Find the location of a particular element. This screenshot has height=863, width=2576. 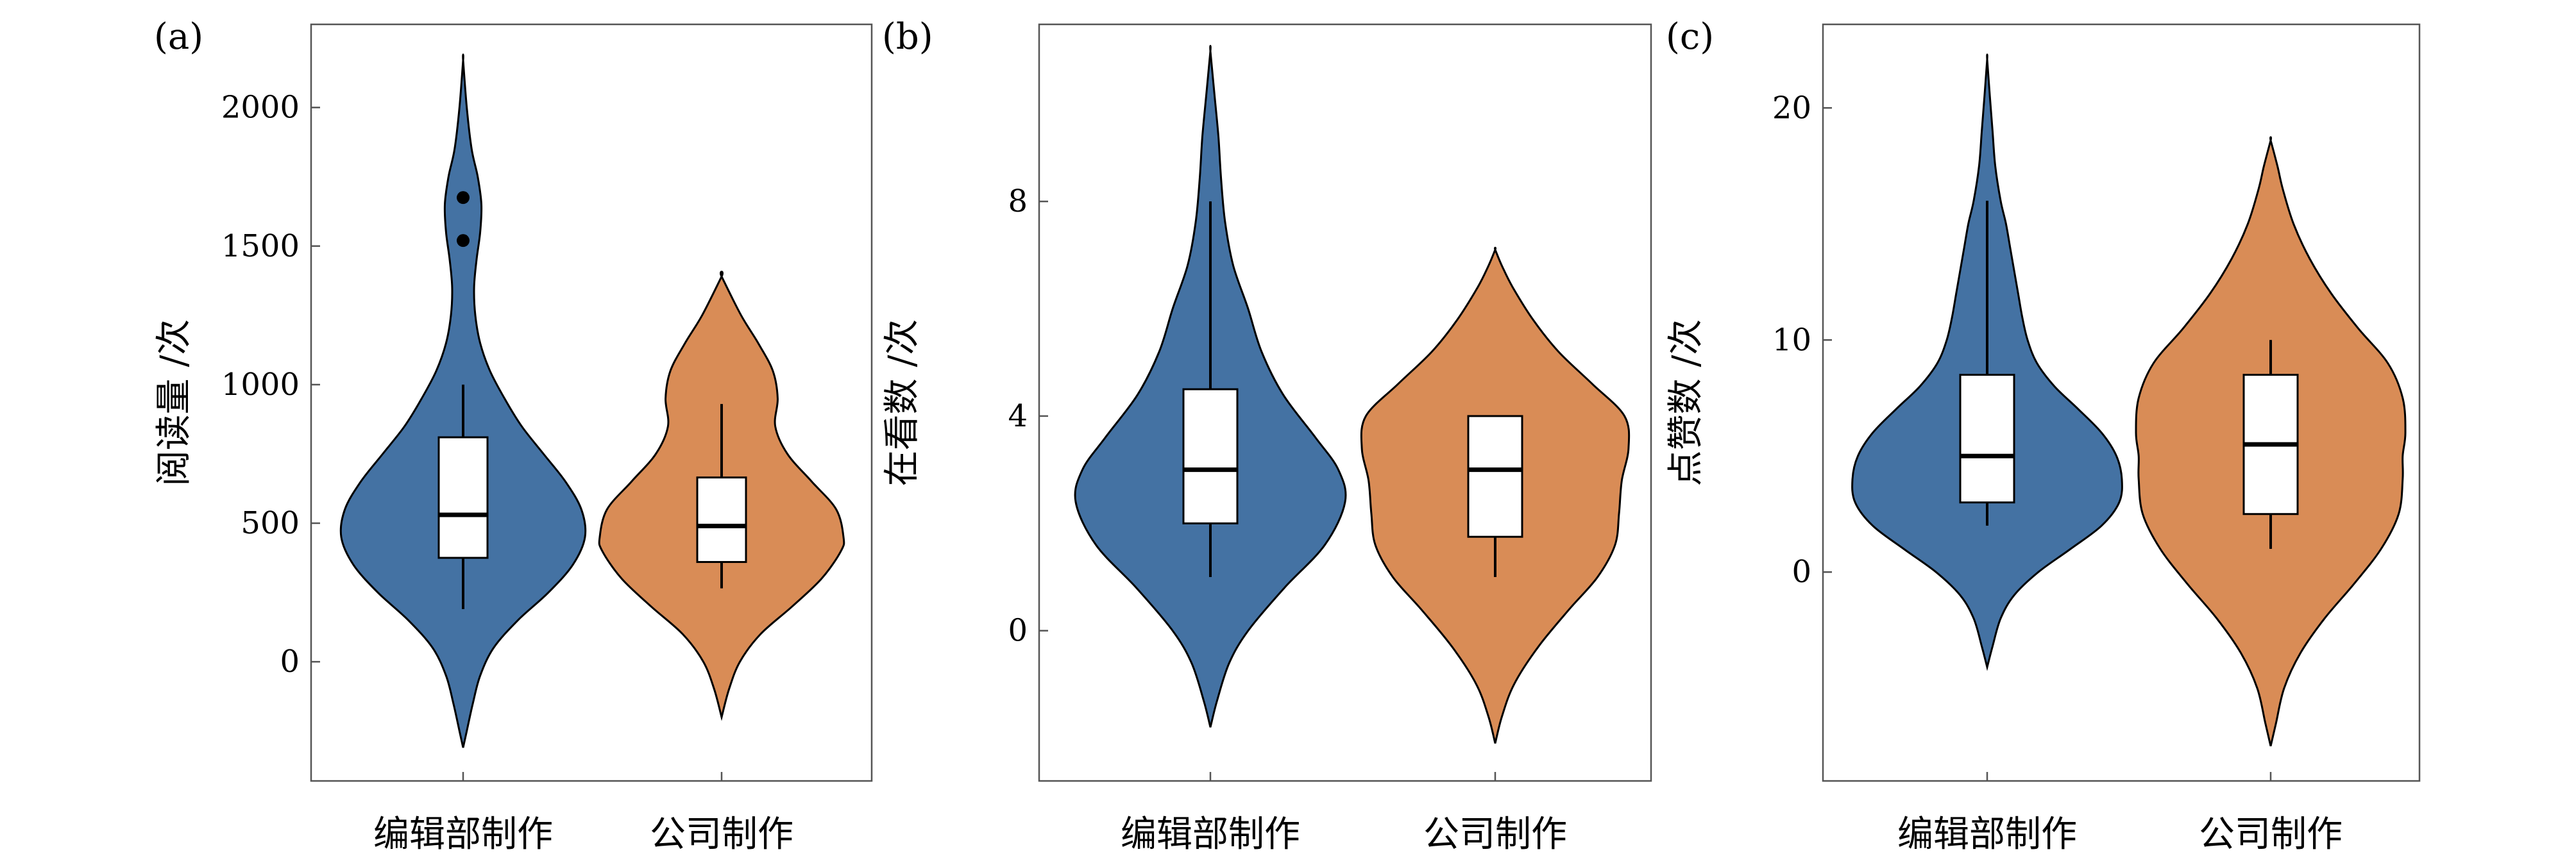

panel-label: (b) is located at coordinates (907, 37).